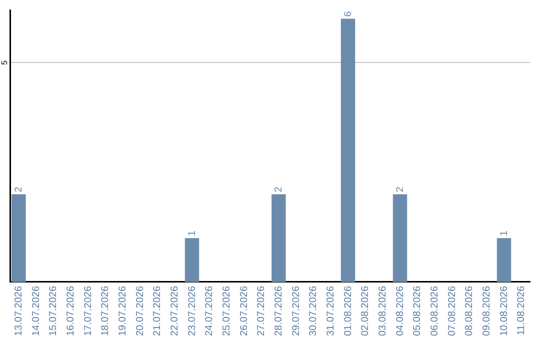  Describe the element at coordinates (140, 311) in the screenshot. I see `x-tick-label: 20.07.2026` at that location.